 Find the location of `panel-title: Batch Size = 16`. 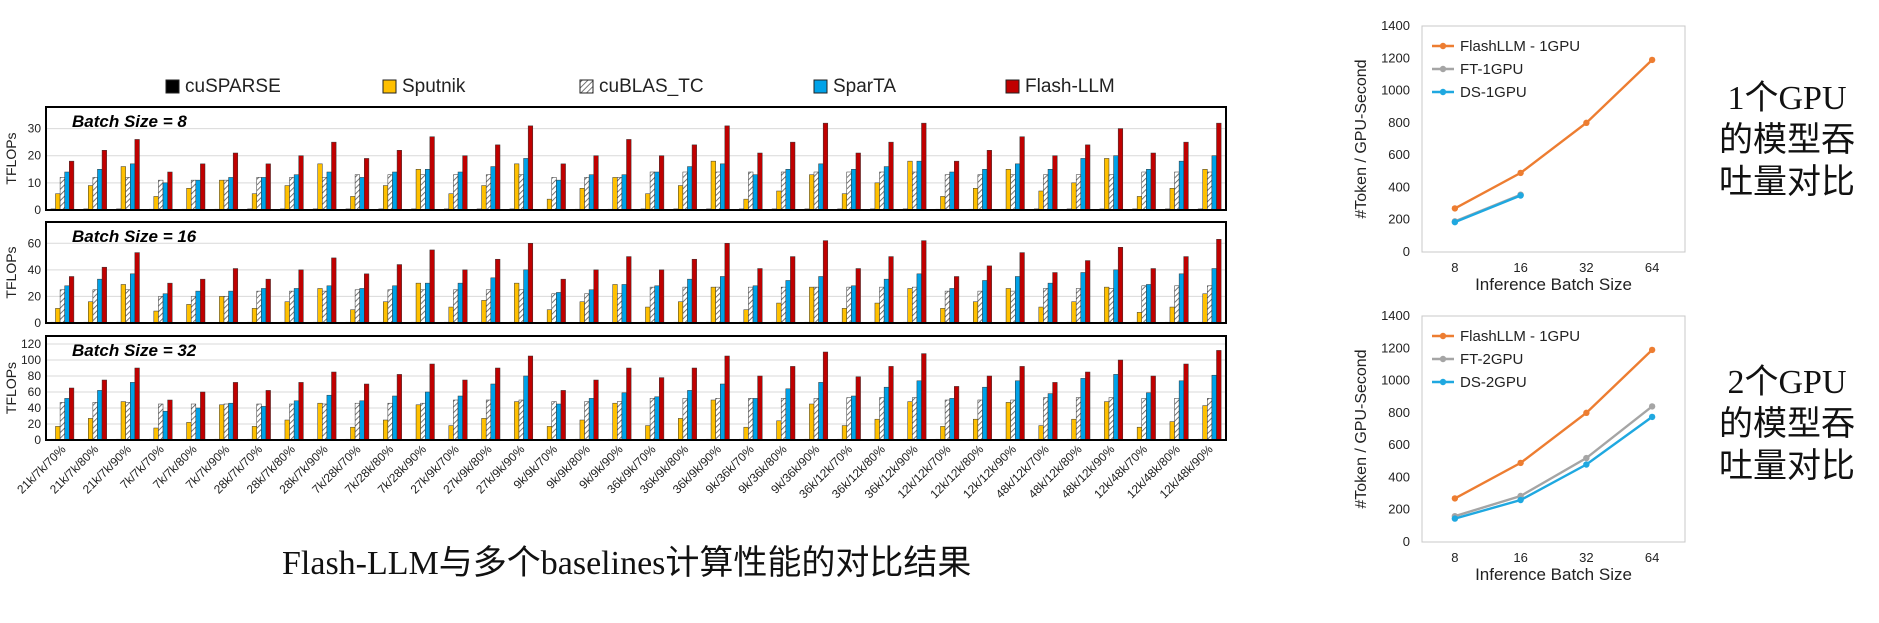

panel-title: Batch Size = 16 is located at coordinates (134, 236).